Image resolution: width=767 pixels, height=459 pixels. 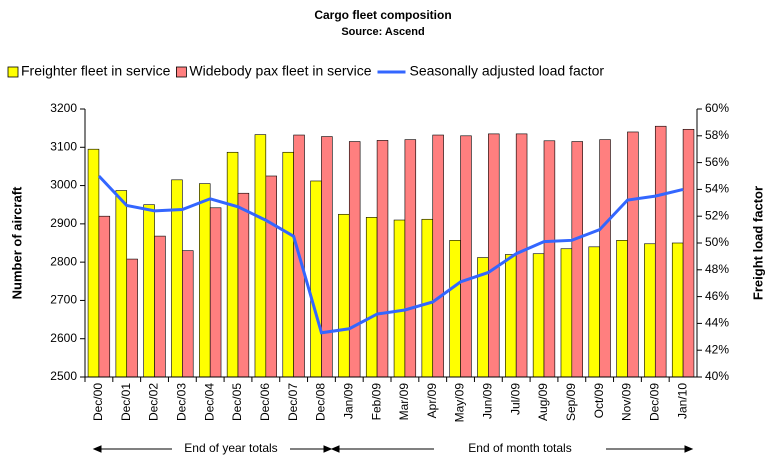 I want to click on x-tick-label: Dec/02, so click(x=154, y=402).